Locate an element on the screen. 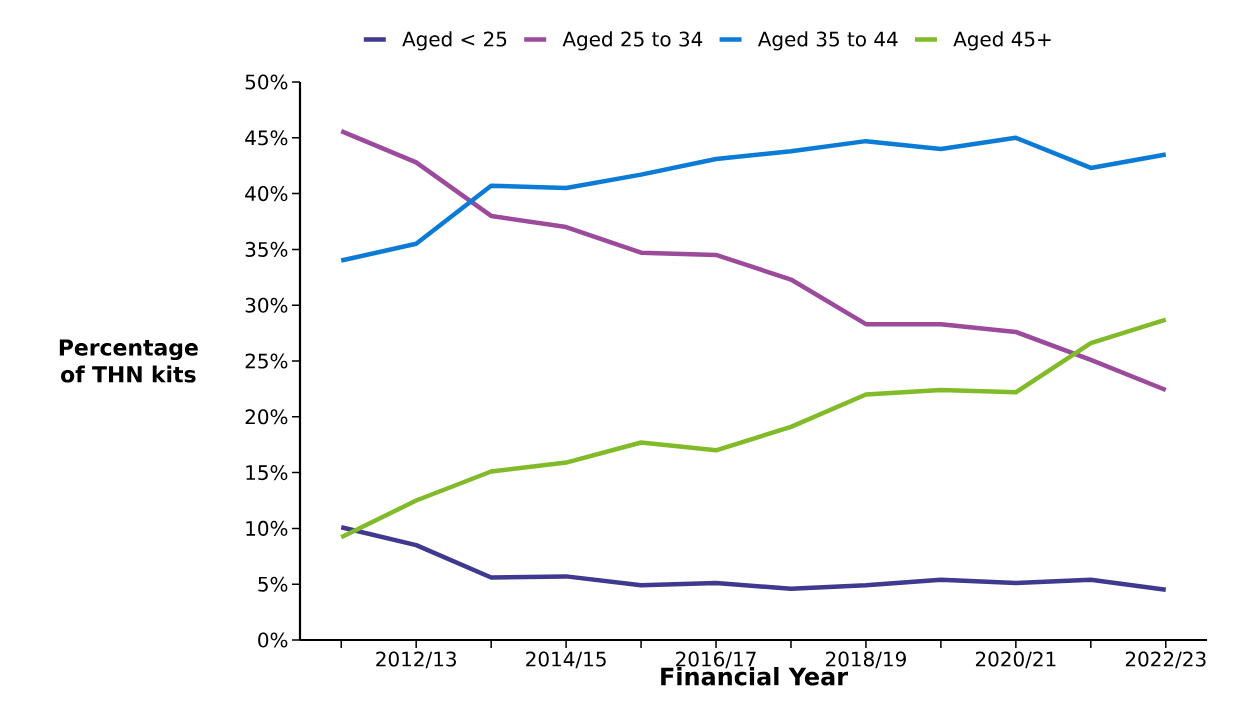 The height and width of the screenshot is (717, 1234). x-tick-label: 2022/23 is located at coordinates (1165, 660).